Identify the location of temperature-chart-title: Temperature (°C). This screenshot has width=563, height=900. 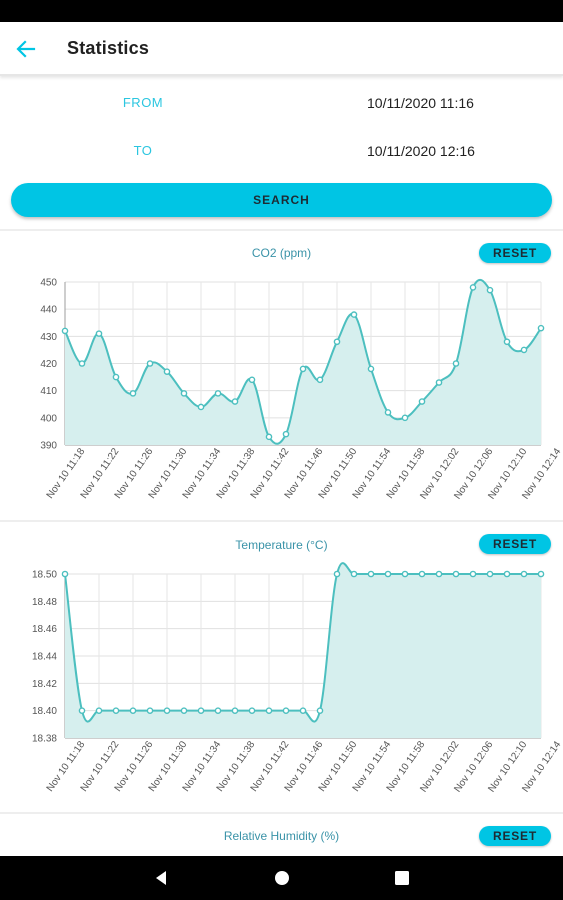
(281, 545).